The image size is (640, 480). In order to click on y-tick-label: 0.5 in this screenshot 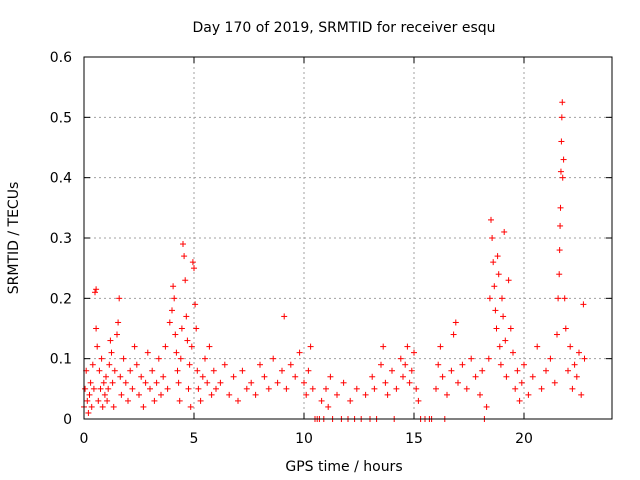, I will do `click(61, 118)`.